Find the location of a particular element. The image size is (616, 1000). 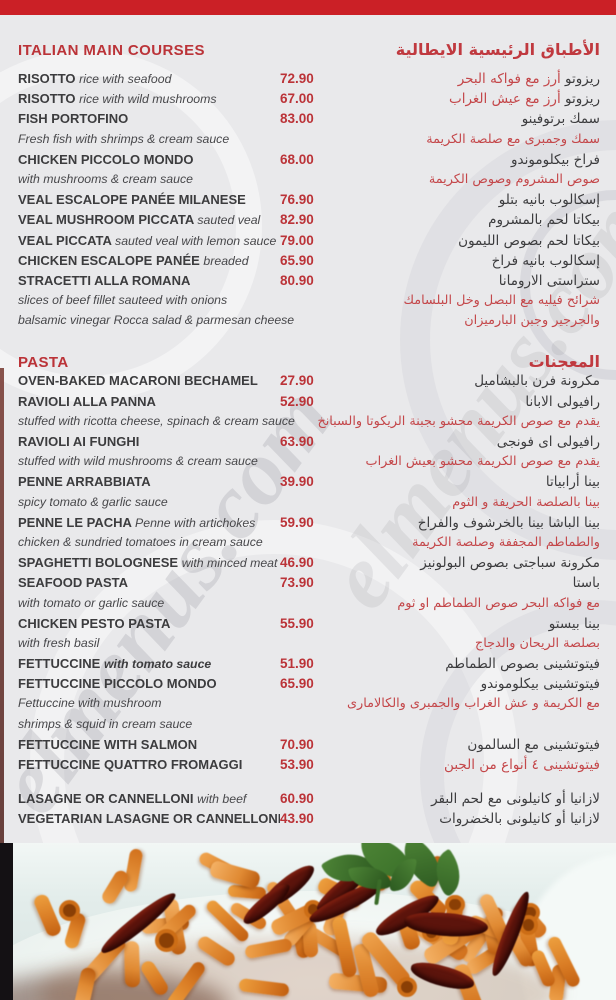

item-price: 51.90 is located at coordinates (297, 664).